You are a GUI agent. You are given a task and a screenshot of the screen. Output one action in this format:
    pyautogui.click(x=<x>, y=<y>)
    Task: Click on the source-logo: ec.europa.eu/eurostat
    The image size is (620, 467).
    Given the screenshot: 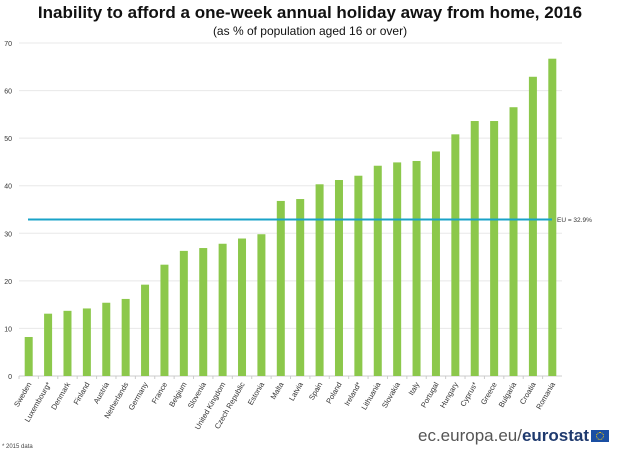 What is the action you would take?
    pyautogui.click(x=514, y=436)
    